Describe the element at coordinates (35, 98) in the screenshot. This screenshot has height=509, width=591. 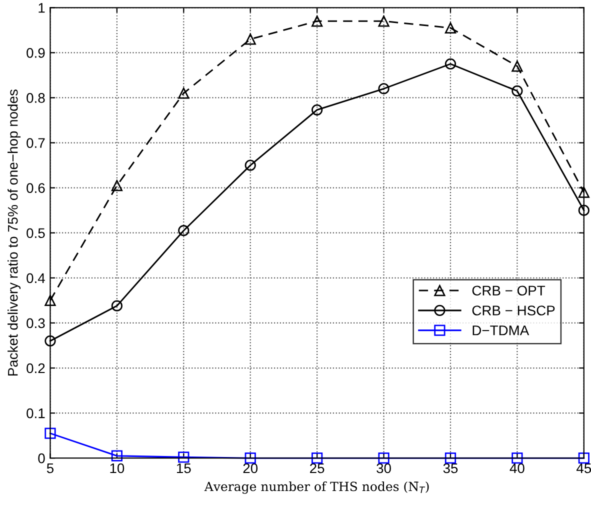
I see `y-tick-label: 0.8` at that location.